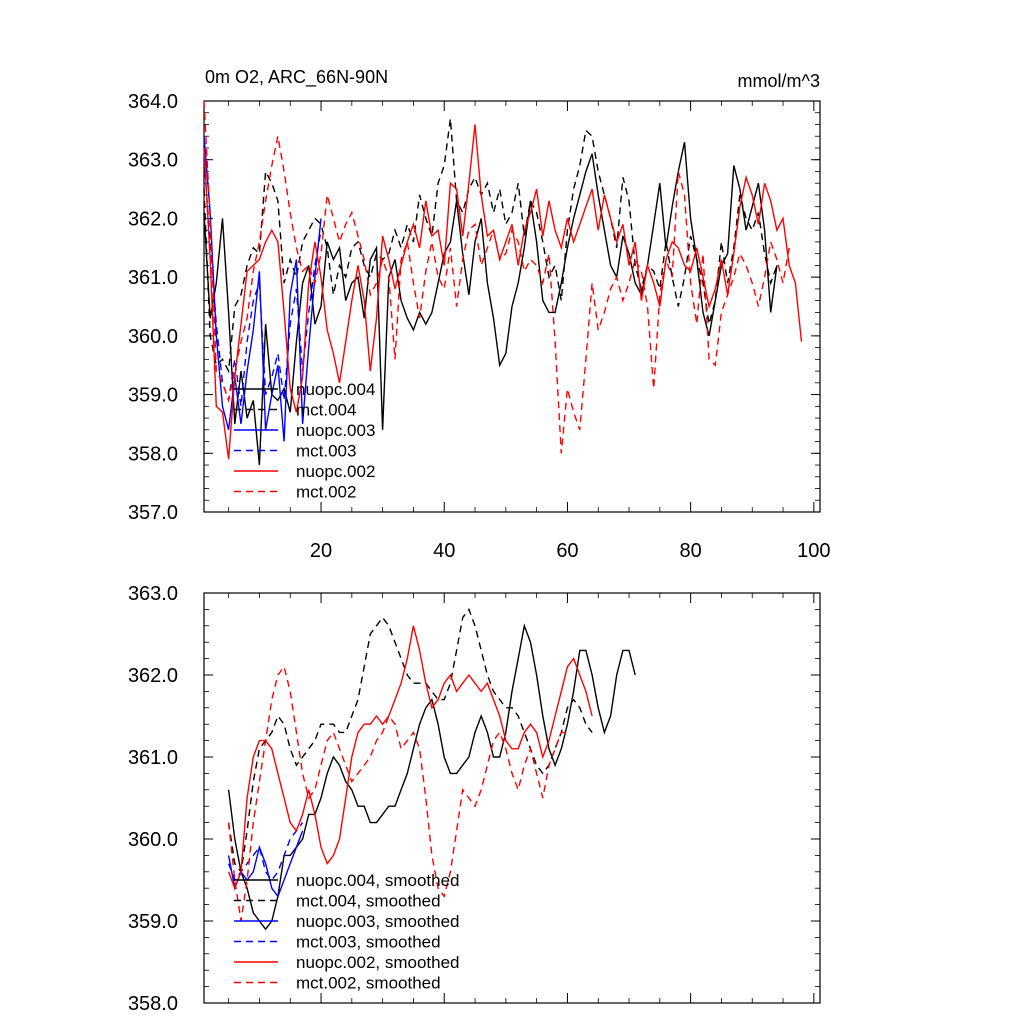 Image resolution: width=1024 pixels, height=1024 pixels. I want to click on legend-label: nuopc.004, smoothed, so click(378, 880).